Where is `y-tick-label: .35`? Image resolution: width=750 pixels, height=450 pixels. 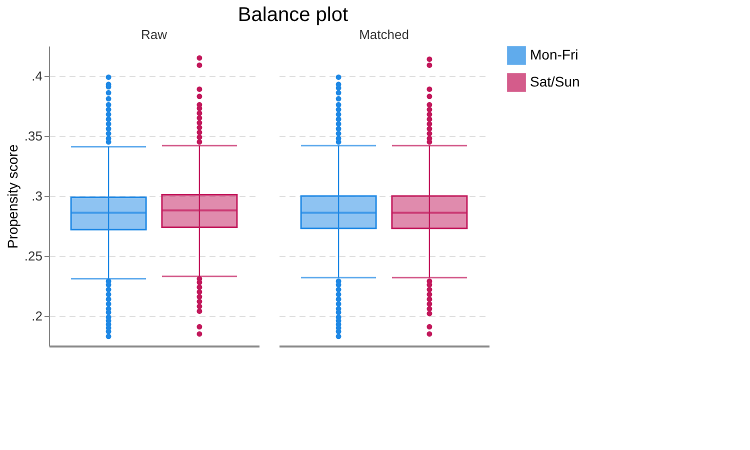 y-tick-label: .35 is located at coordinates (33, 136).